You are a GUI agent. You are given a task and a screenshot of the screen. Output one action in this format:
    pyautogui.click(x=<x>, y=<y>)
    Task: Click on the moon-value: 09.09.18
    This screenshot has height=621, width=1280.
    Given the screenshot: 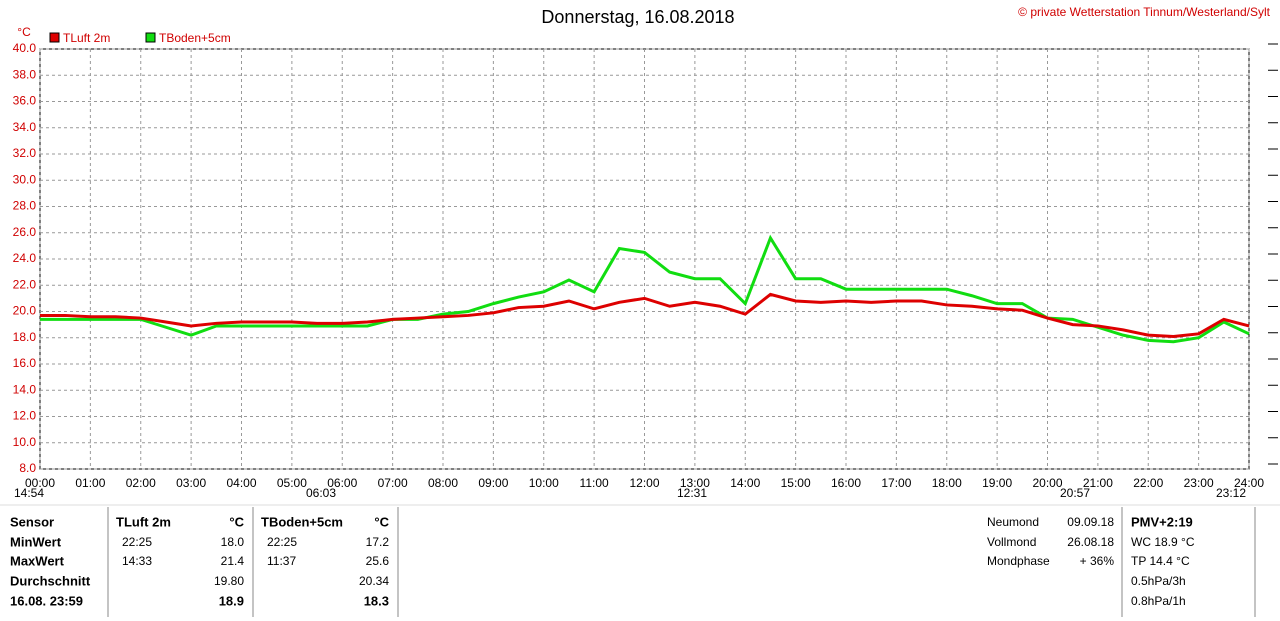 What is the action you would take?
    pyautogui.click(x=1090, y=522)
    